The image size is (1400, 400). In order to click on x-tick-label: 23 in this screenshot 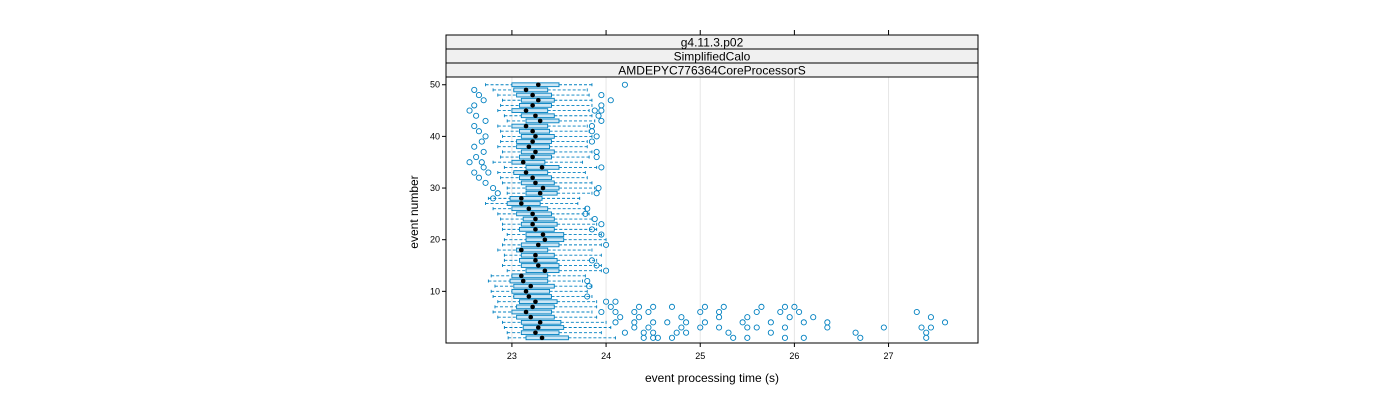, I will do `click(512, 356)`.